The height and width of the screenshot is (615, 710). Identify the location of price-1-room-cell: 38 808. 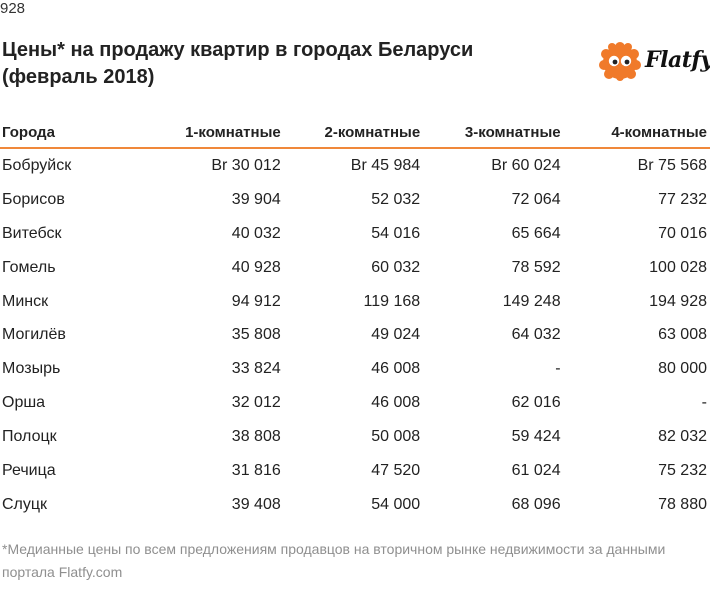
(256, 437).